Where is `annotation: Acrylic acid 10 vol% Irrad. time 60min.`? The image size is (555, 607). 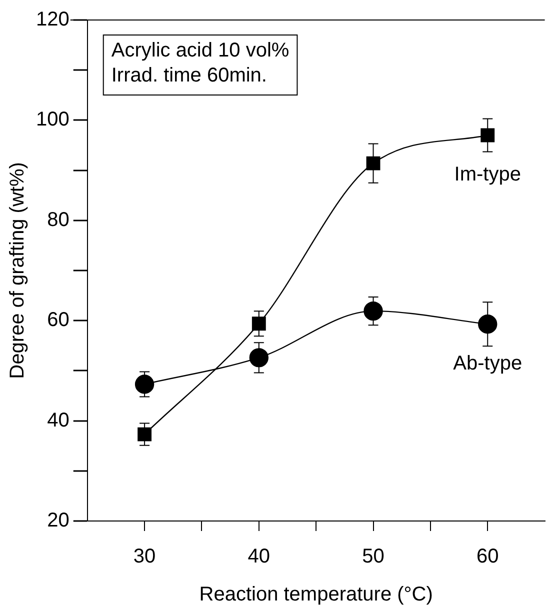 annotation: Acrylic acid 10 vol% Irrad. time 60min. is located at coordinates (200, 63).